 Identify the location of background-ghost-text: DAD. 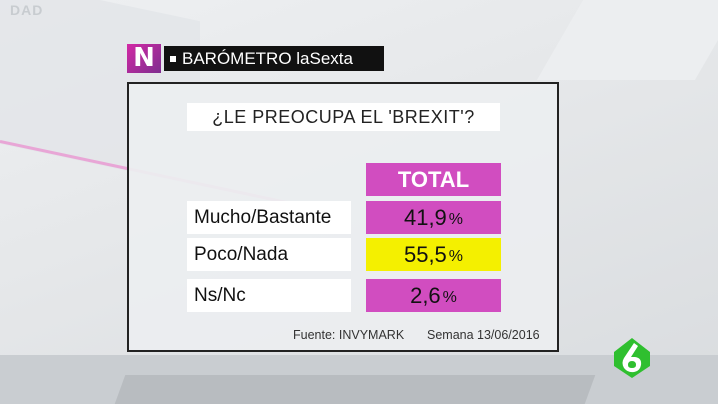
(27, 10).